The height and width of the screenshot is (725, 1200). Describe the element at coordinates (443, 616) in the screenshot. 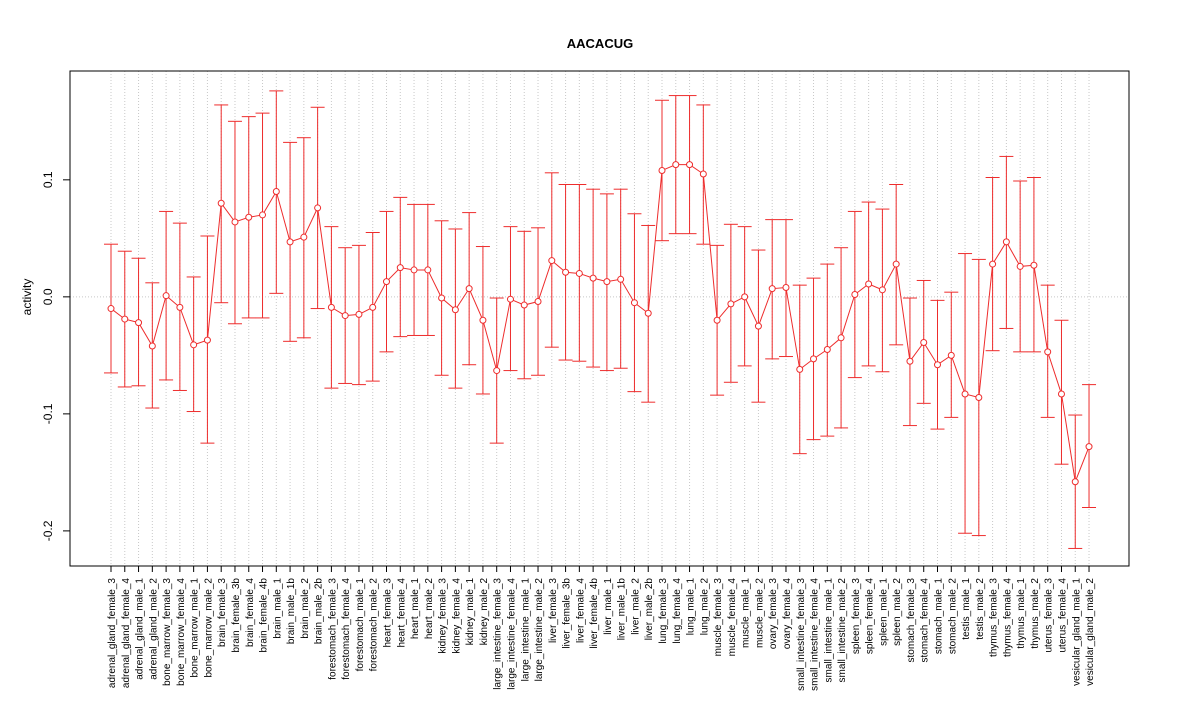

I see `x-tick-label: kidney_female_3` at that location.